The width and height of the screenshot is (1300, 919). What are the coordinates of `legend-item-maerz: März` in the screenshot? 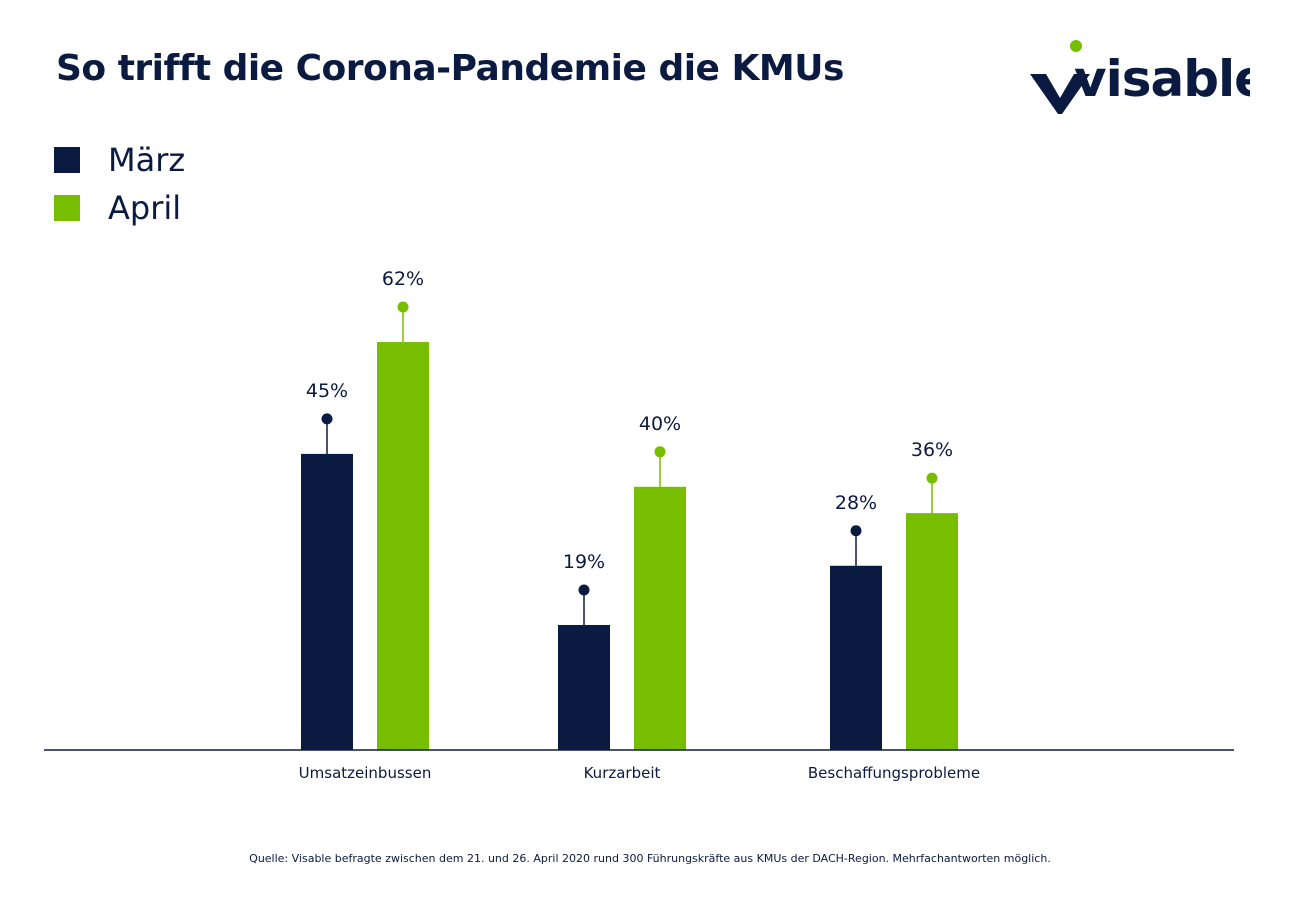 It's located at (119, 160).